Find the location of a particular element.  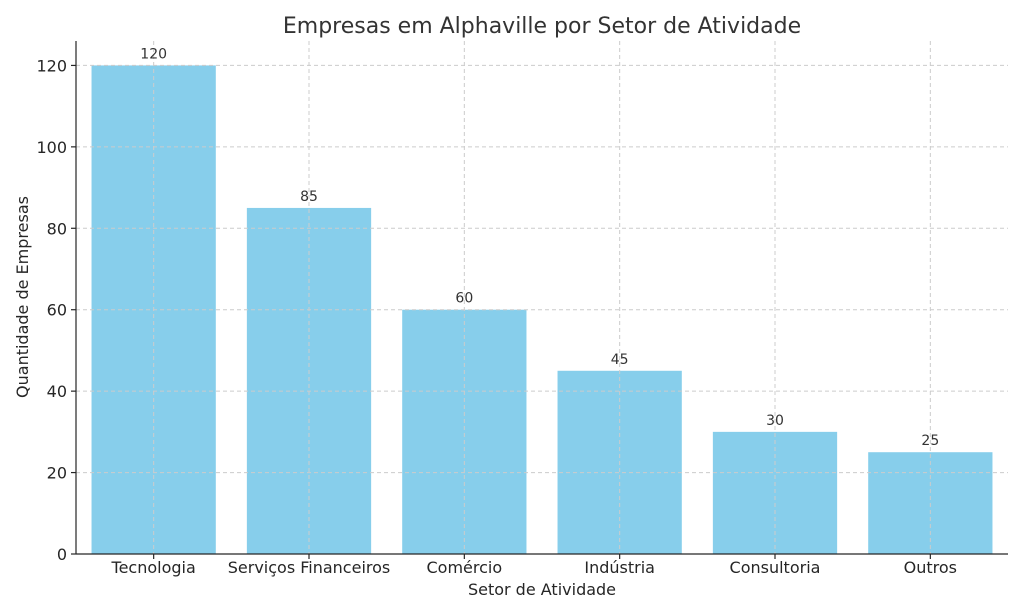

y-tick-label: 60 is located at coordinates (57, 310).